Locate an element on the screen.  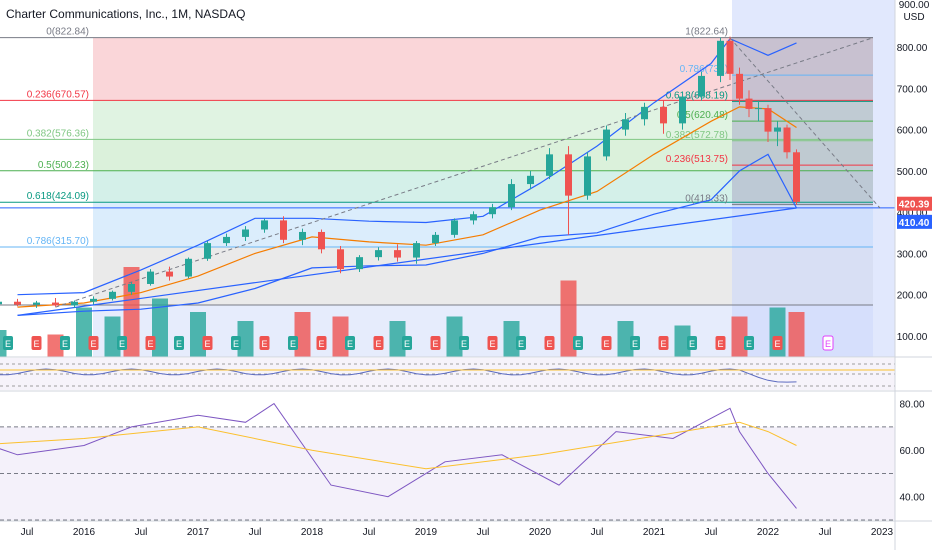
fib-right-label: 0.382(572.78) is located at coordinates (697, 135).